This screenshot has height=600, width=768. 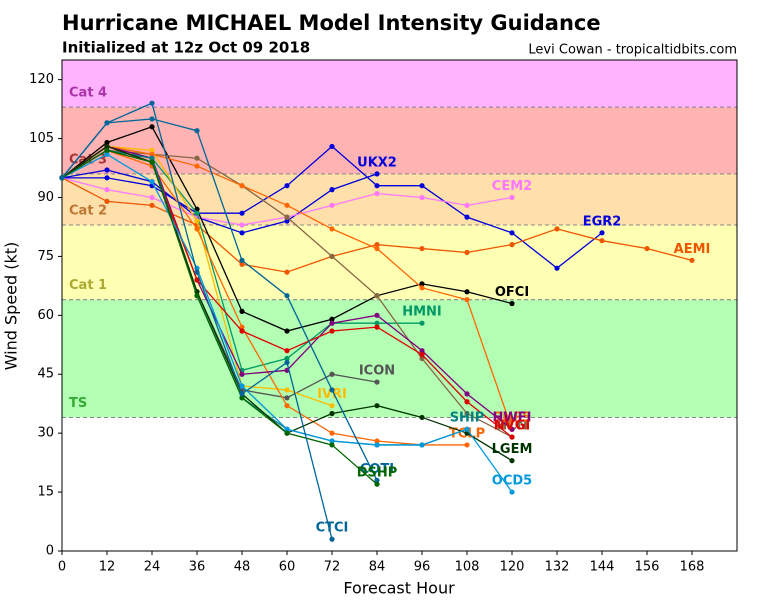 What do you see at coordinates (632, 50) in the screenshot?
I see `credit: Levi Cowan - tropicaltidbits.com` at bounding box center [632, 50].